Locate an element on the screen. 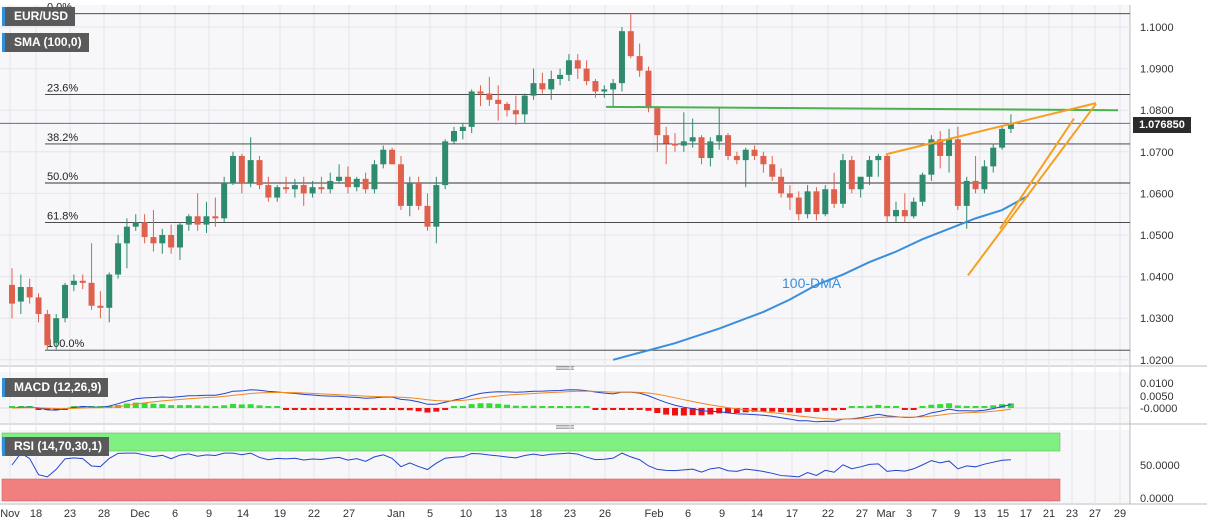  fib-level-label: 50.0% is located at coordinates (62, 177).